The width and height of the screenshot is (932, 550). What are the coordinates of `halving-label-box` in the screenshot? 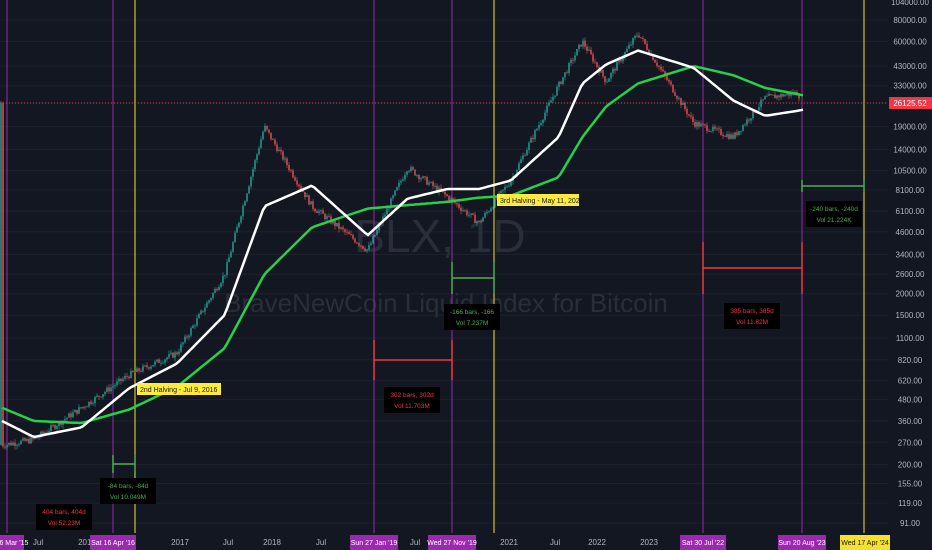 It's located at (179, 389).